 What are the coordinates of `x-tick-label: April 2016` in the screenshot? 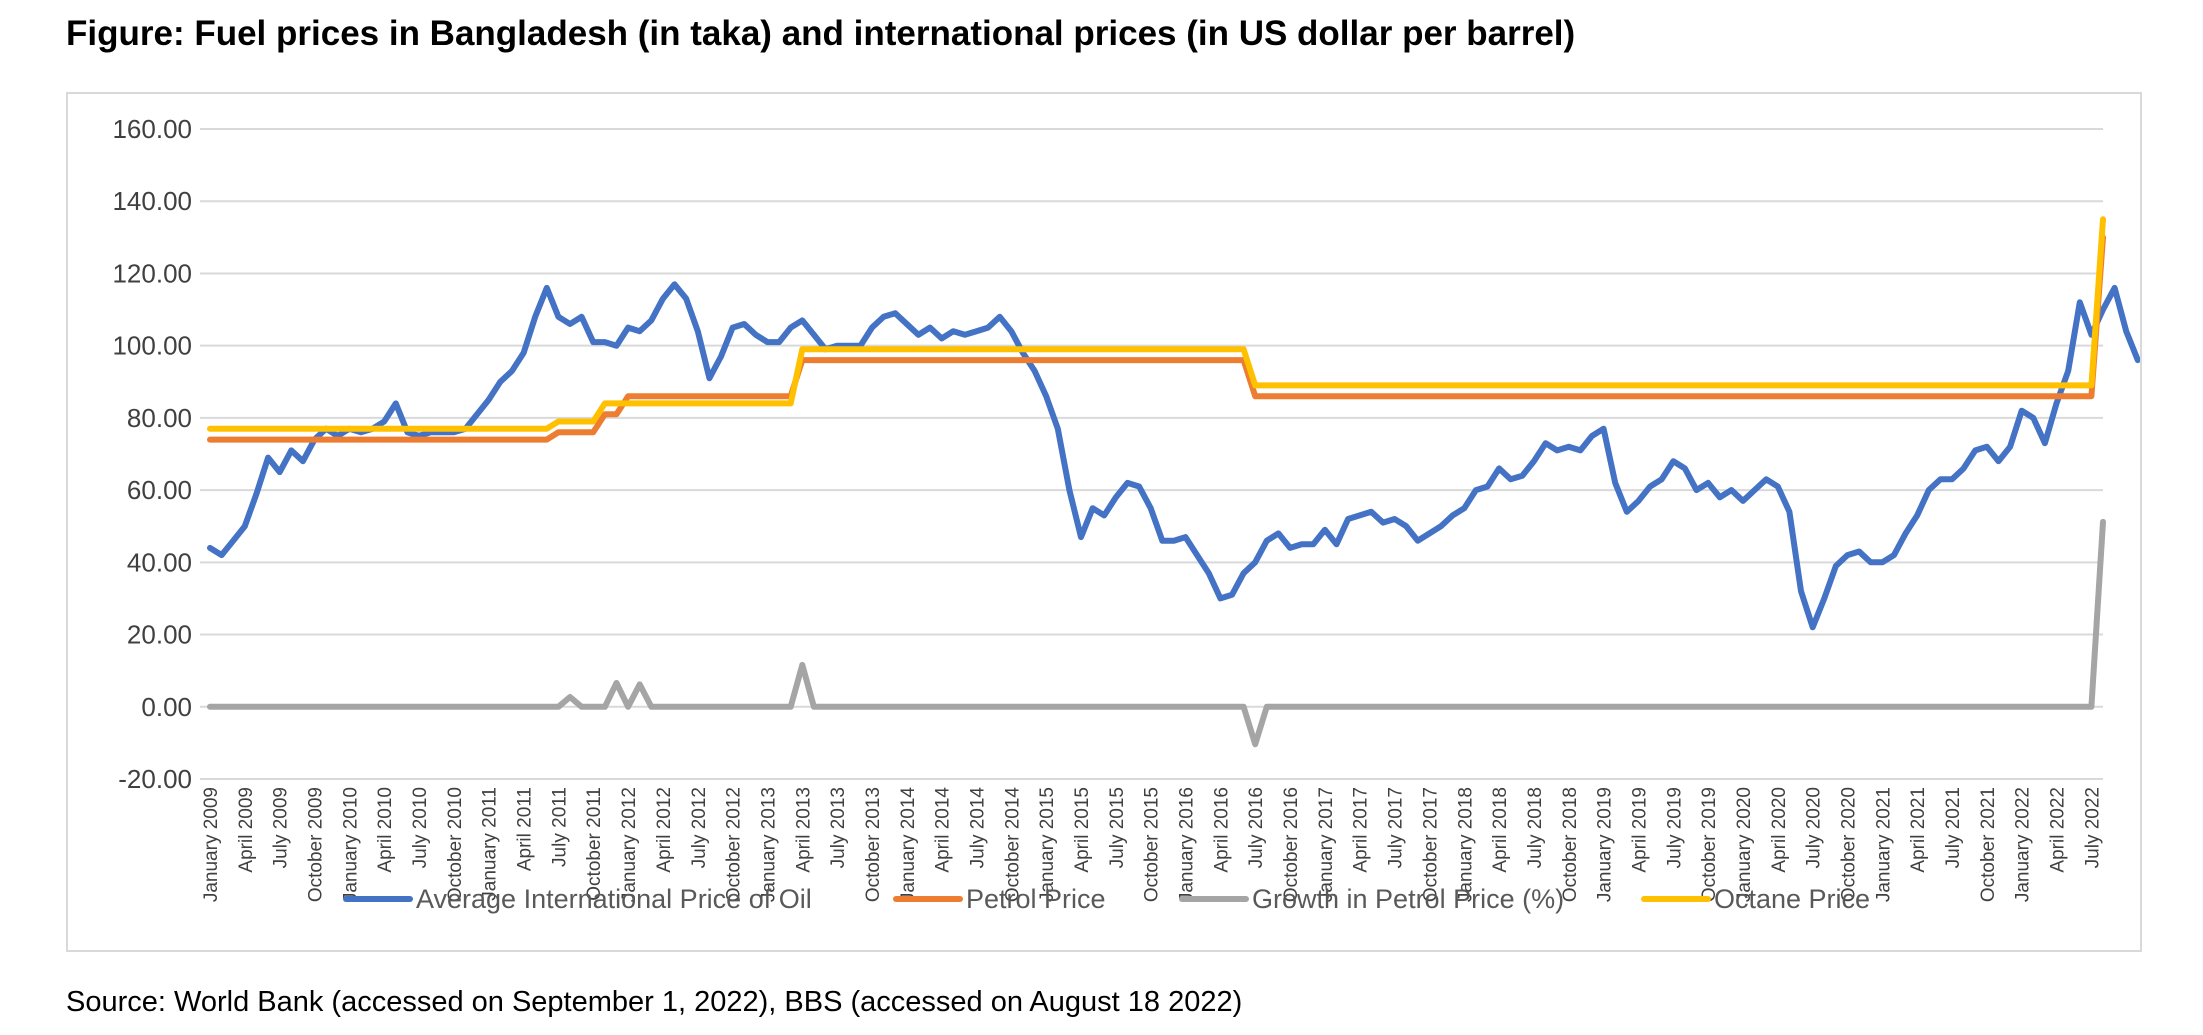 It's located at (1221, 830).